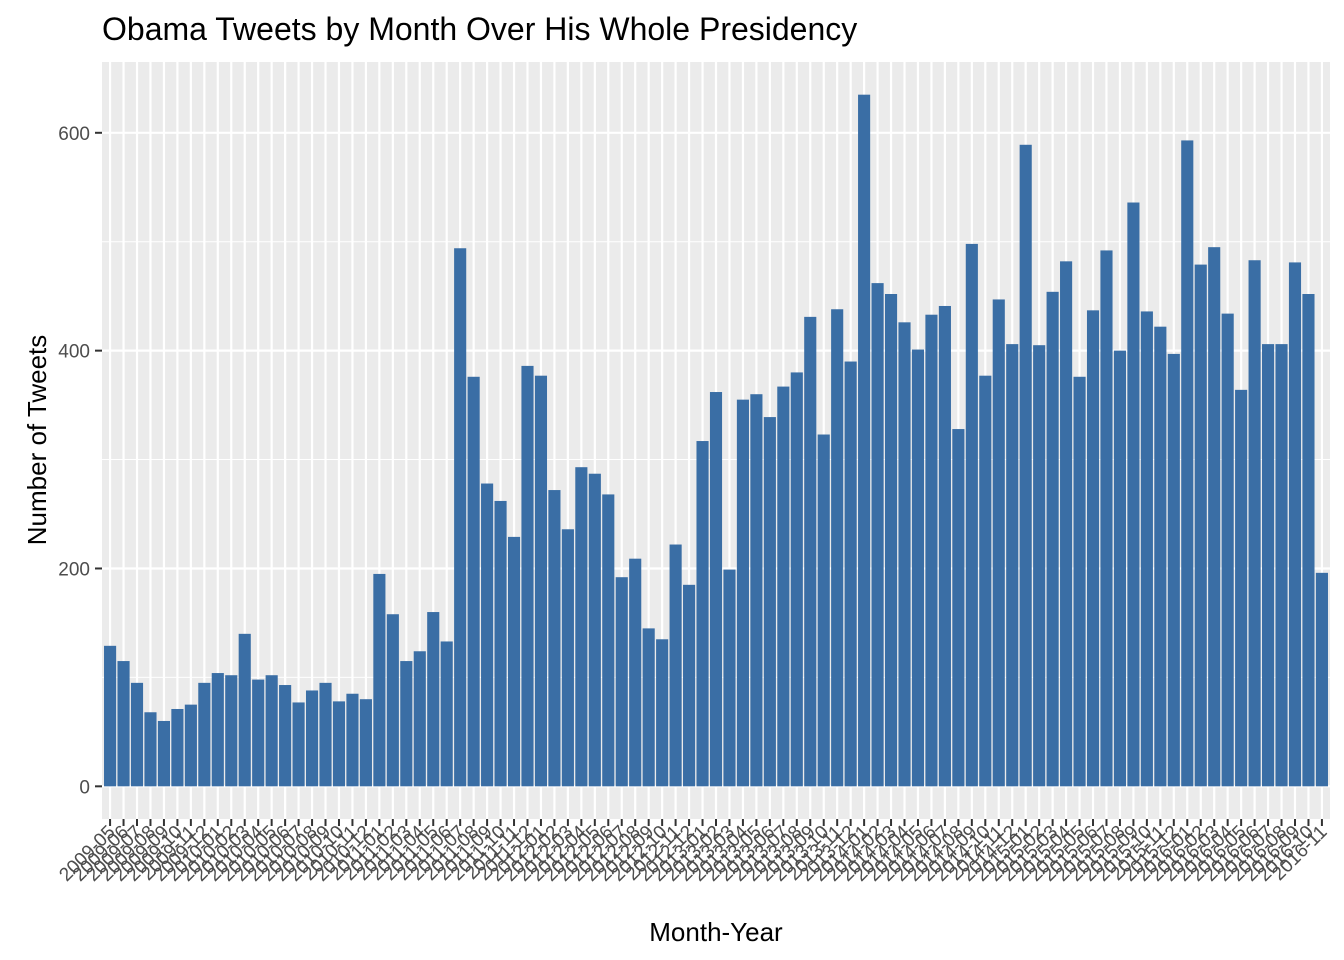  I want to click on x-axis-title: Month-Year, so click(716, 932).